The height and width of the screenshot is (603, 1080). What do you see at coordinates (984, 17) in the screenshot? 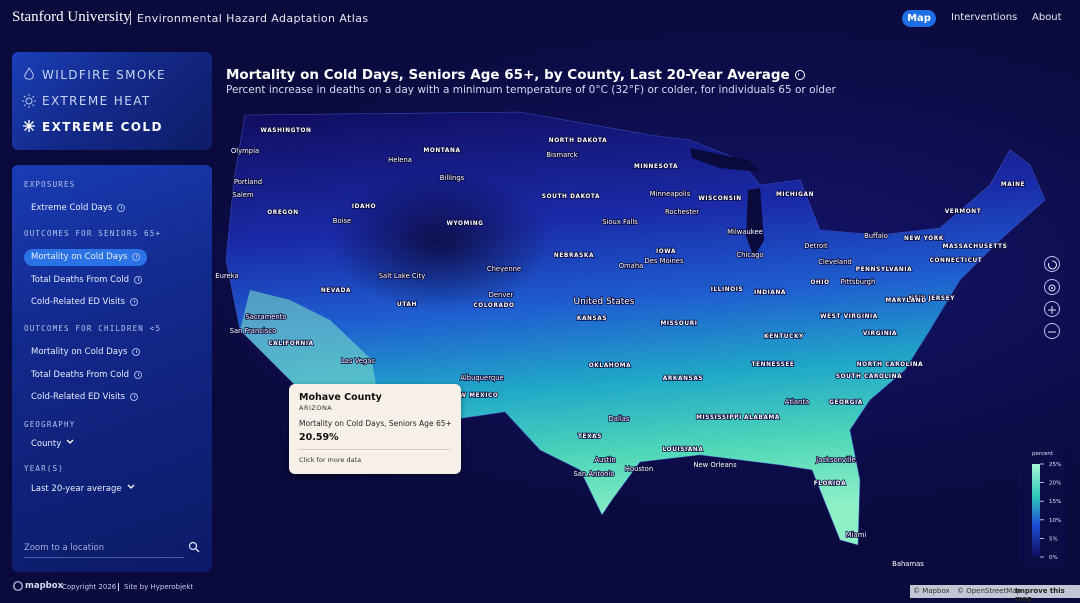
I see `nav-link: Interventions` at bounding box center [984, 17].